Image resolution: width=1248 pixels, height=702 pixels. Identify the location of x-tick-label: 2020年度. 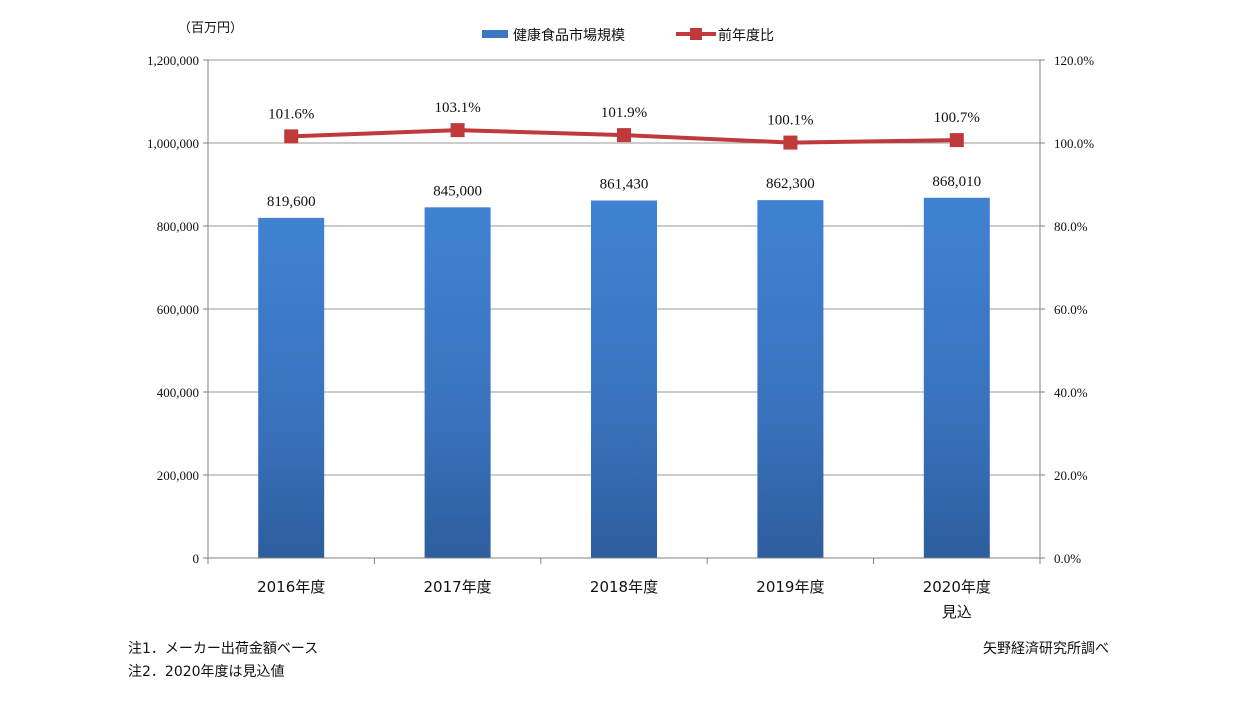
(957, 587).